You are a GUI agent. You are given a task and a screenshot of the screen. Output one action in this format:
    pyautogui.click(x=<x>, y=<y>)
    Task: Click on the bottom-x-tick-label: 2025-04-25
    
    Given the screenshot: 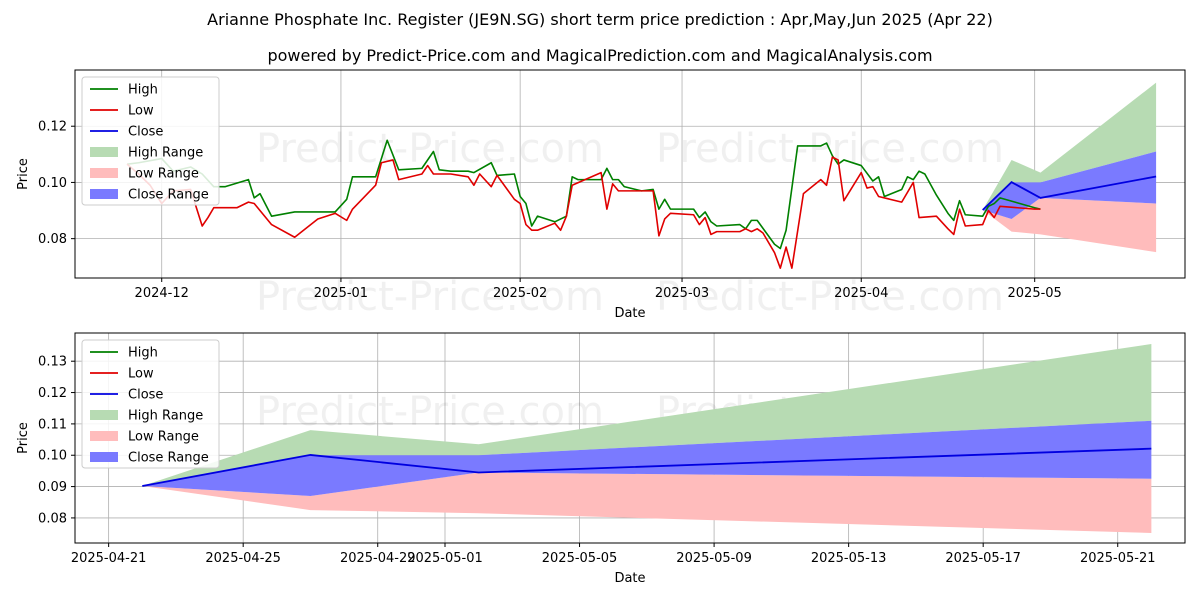 What is the action you would take?
    pyautogui.click(x=243, y=558)
    